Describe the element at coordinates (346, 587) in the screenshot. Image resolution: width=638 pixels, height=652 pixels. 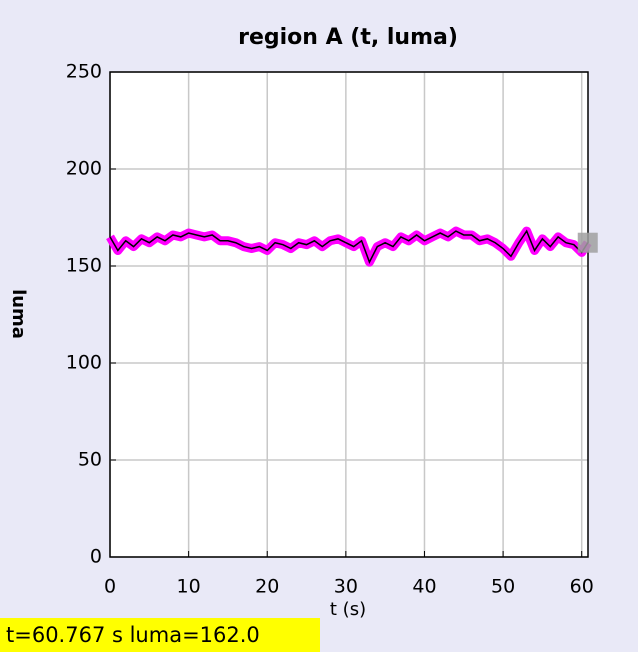
I see `x-tick-label: 30` at that location.